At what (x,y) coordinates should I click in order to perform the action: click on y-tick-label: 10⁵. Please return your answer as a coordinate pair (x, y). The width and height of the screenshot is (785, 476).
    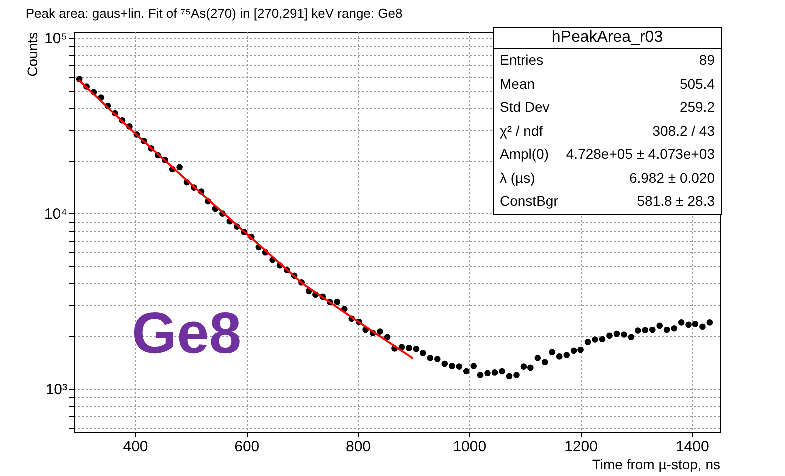
    Looking at the image, I should click on (56, 39).